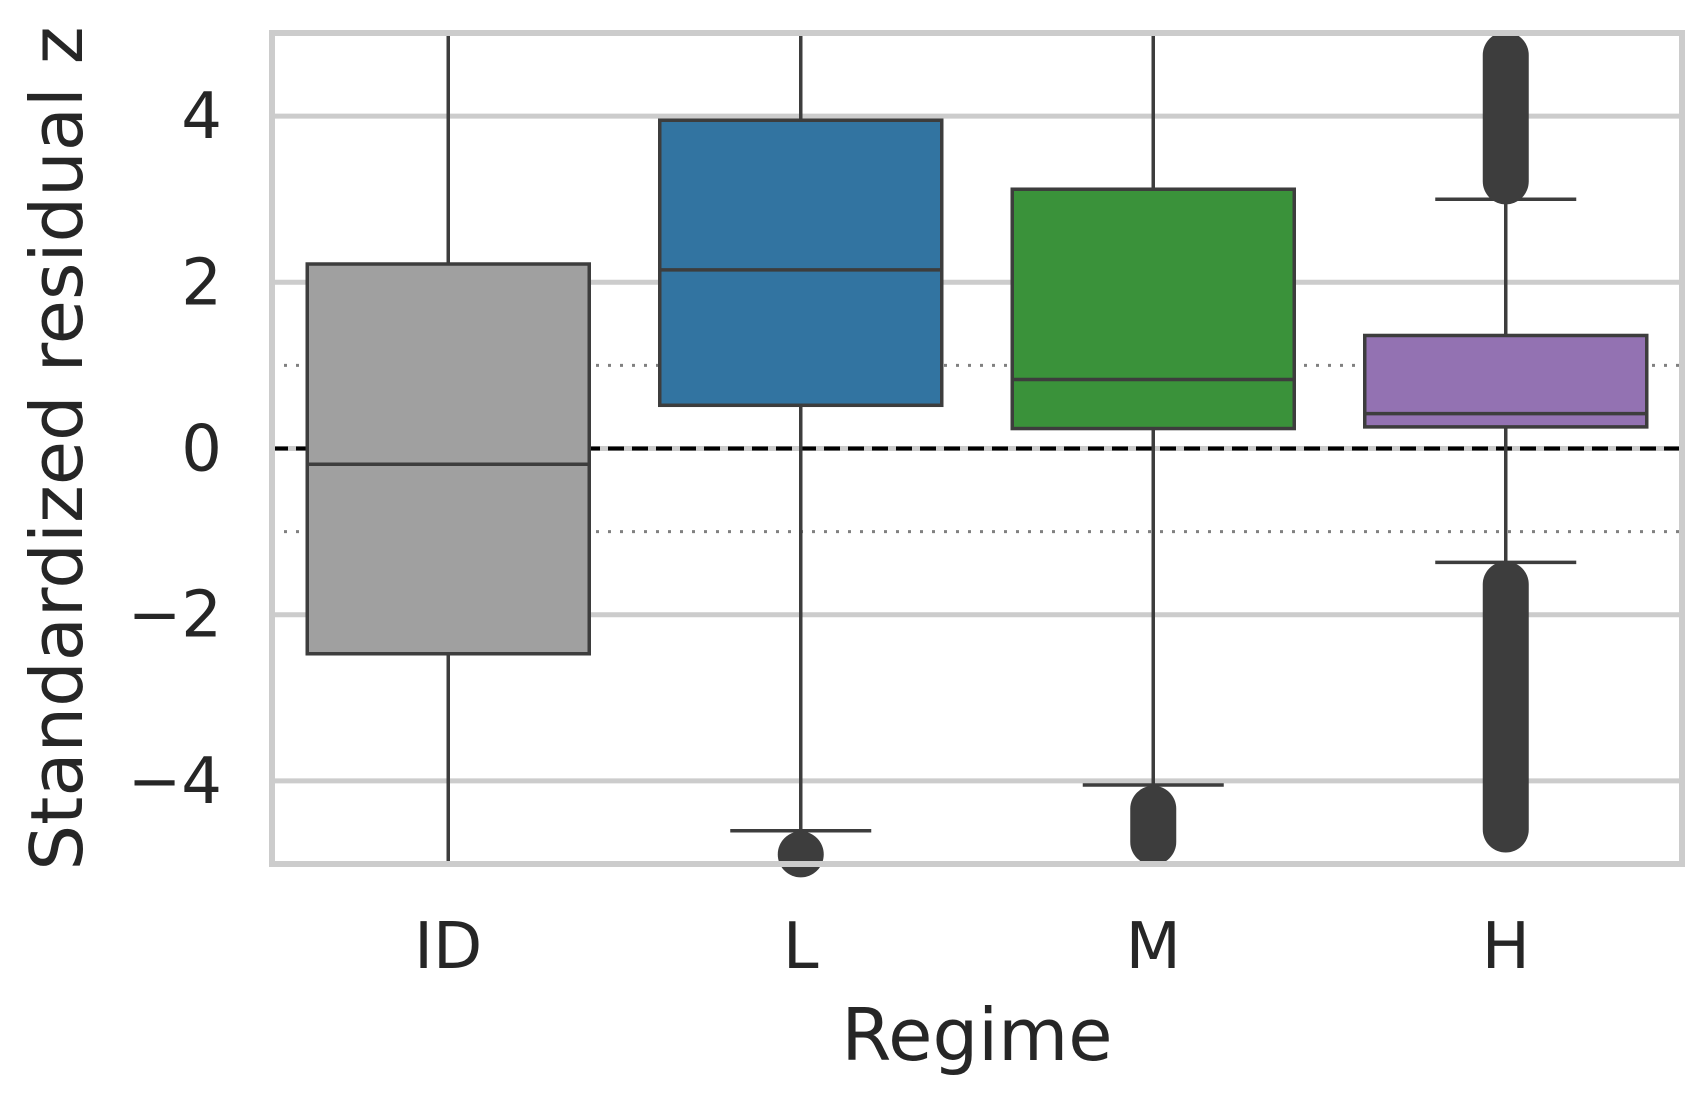  What do you see at coordinates (1506, 947) in the screenshot?
I see `x-tick-label: H` at bounding box center [1506, 947].